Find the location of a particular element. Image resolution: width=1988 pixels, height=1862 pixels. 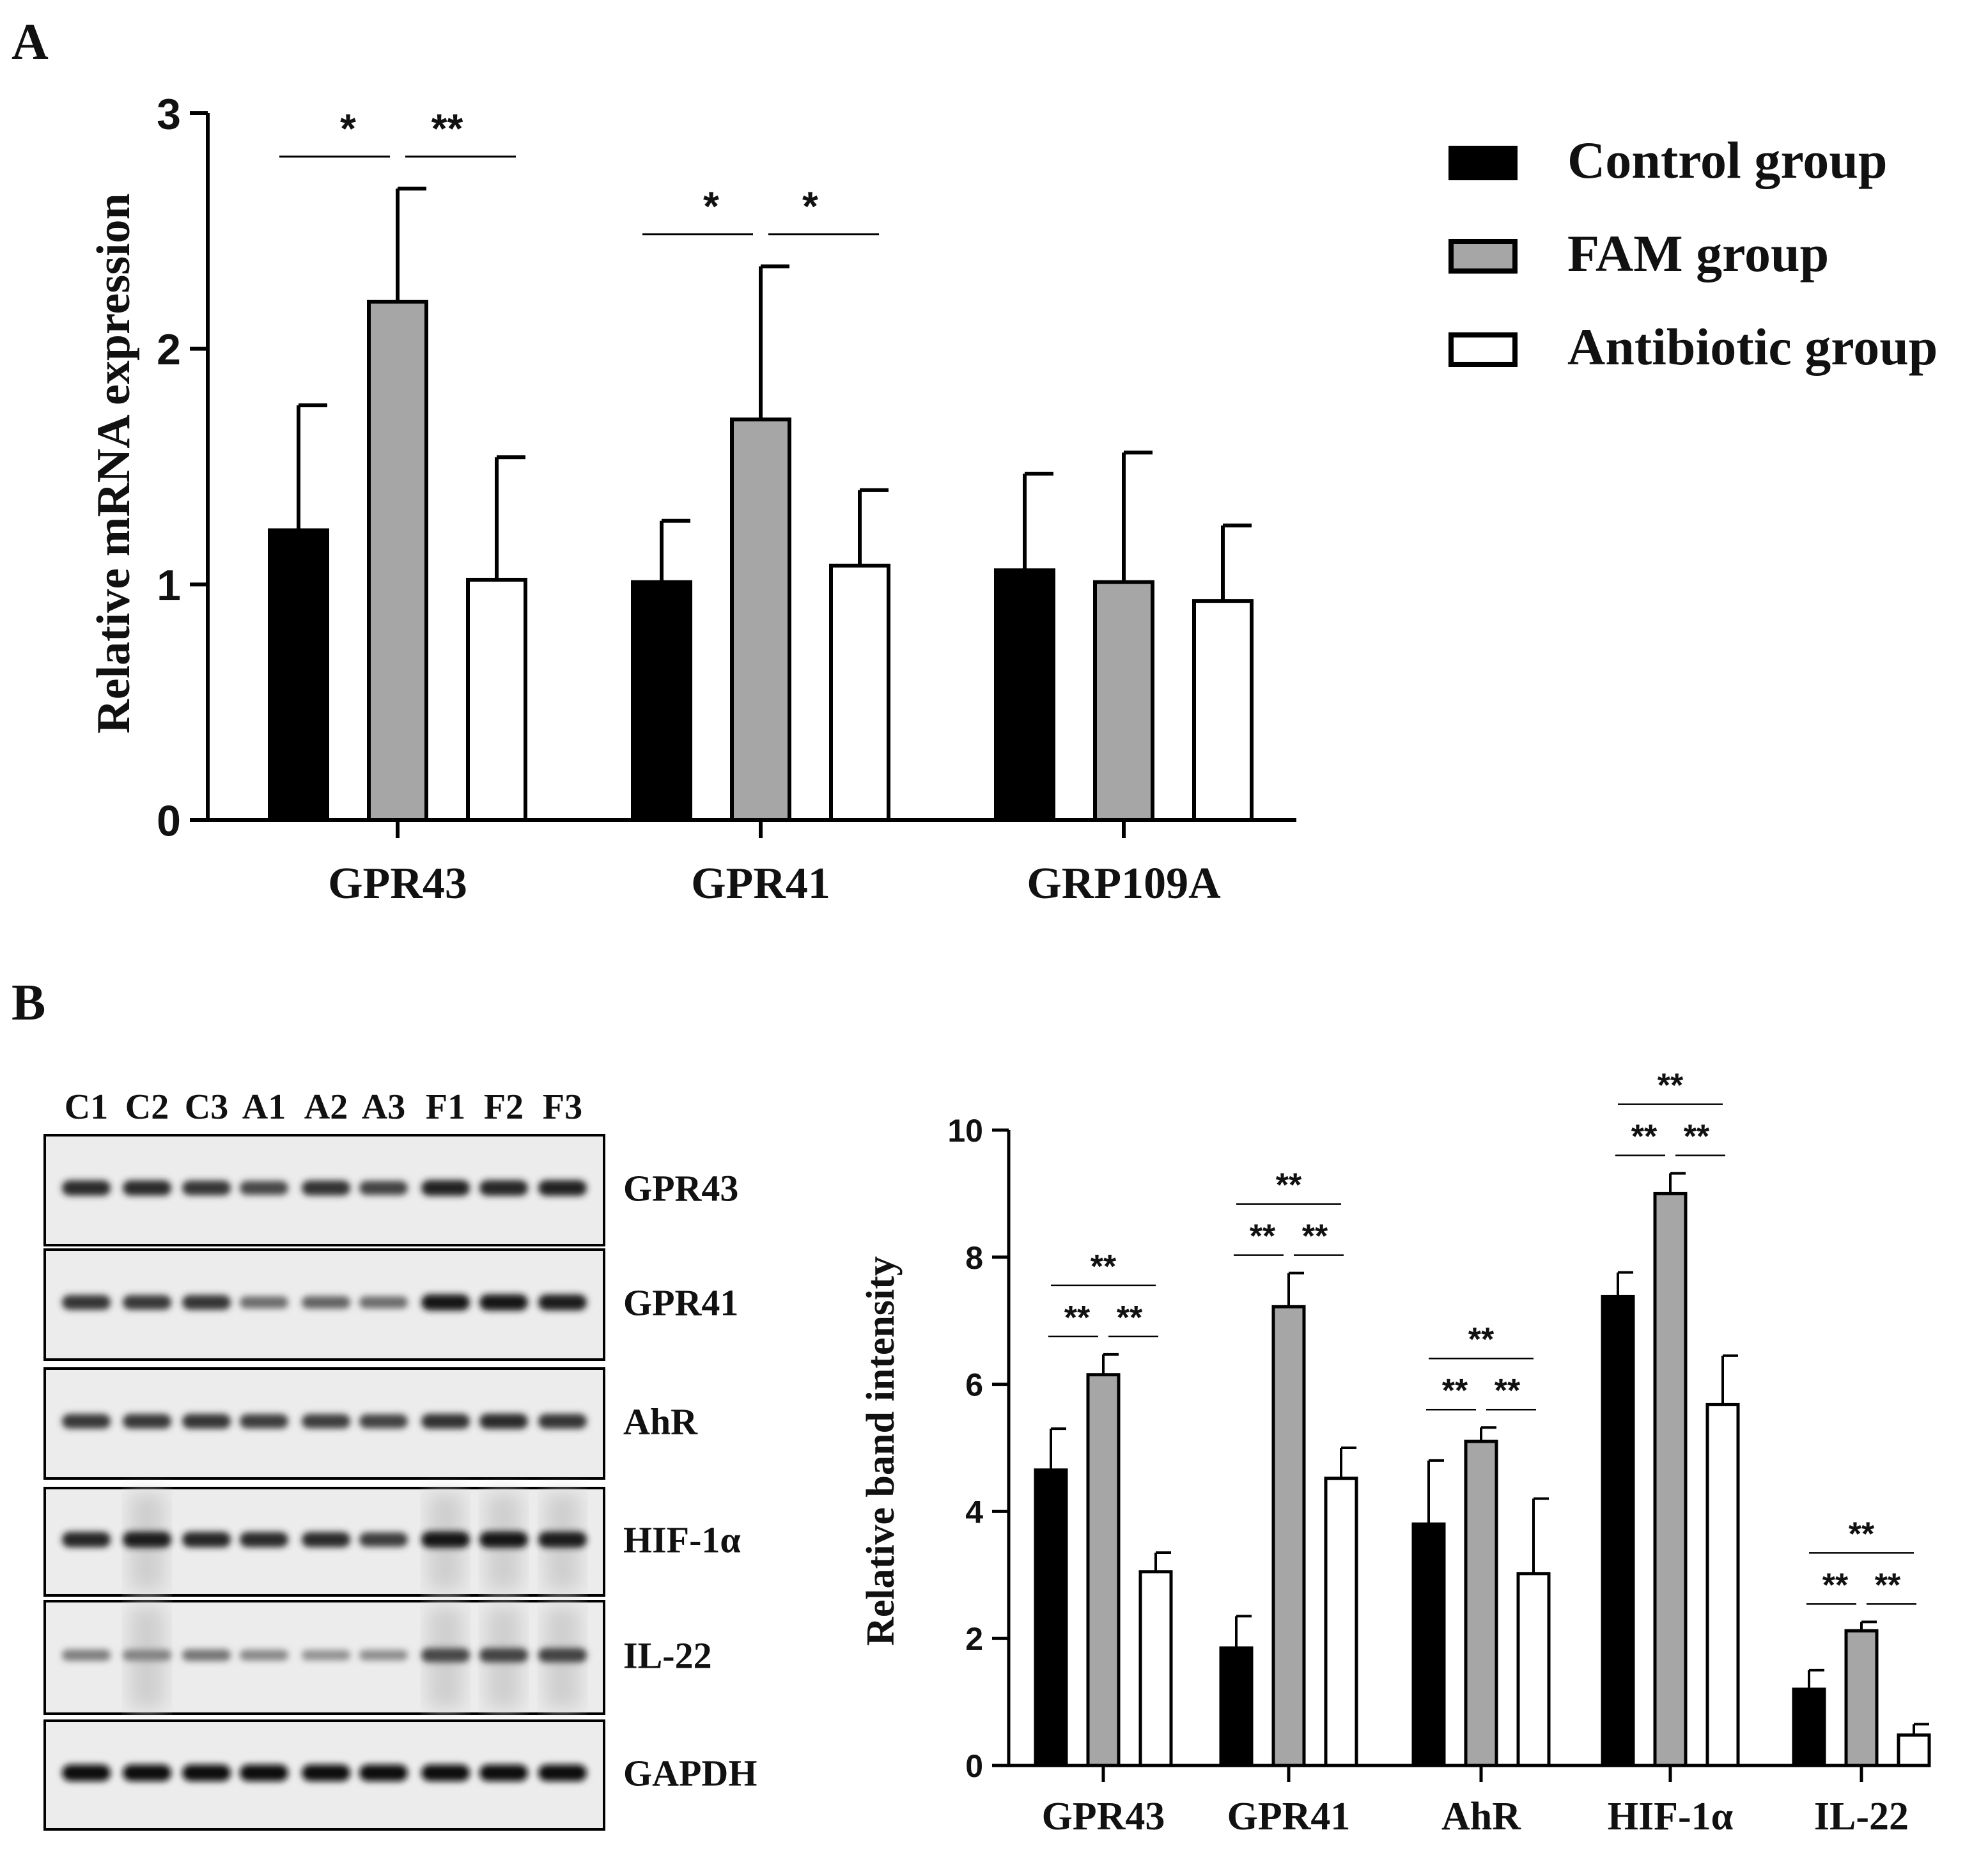

blot-band-gpr43-f2 is located at coordinates (503, 1188).